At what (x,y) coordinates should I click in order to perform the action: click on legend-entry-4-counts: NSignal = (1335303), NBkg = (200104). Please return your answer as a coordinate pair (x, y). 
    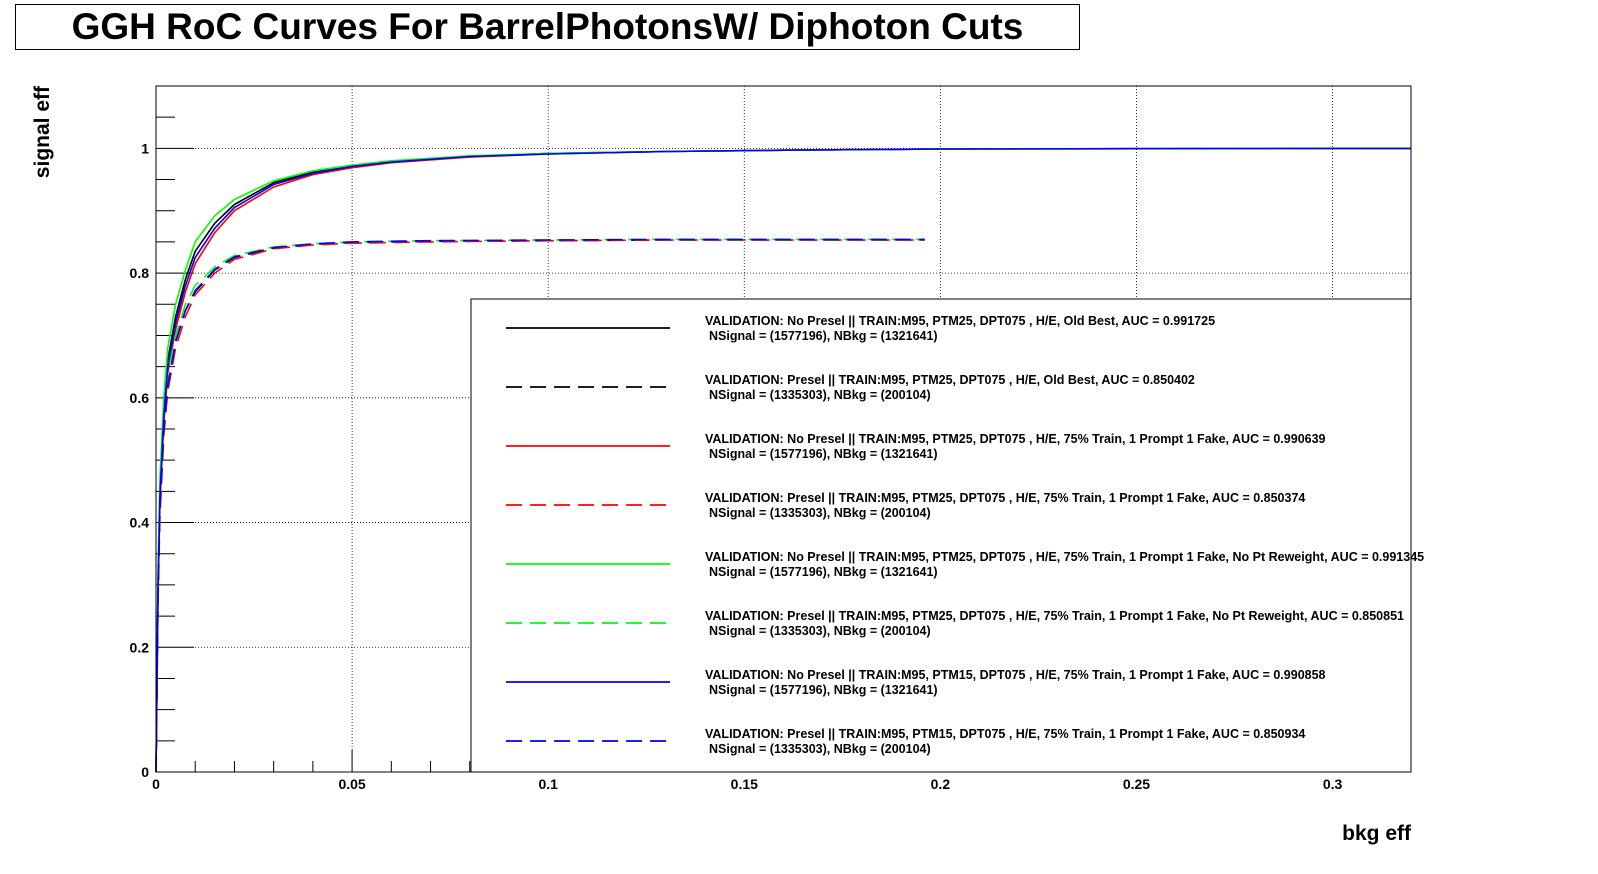
    Looking at the image, I should click on (820, 513).